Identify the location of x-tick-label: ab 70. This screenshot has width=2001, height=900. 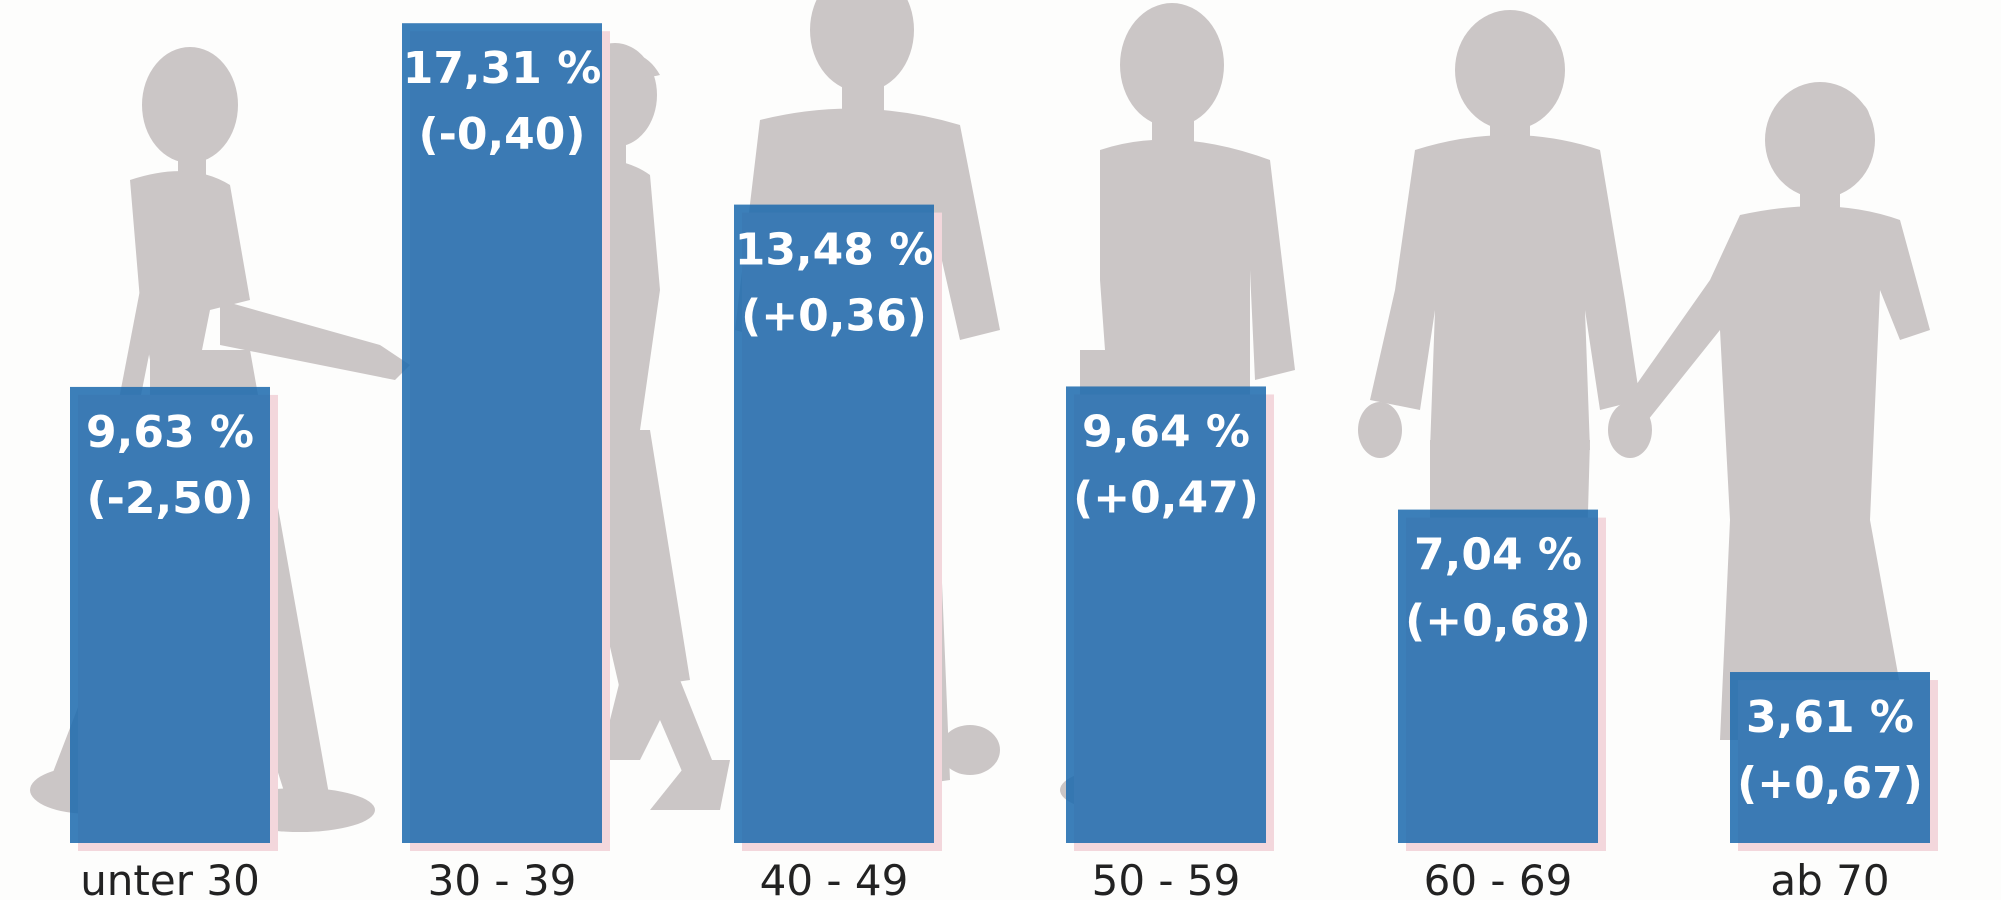
(1829, 878).